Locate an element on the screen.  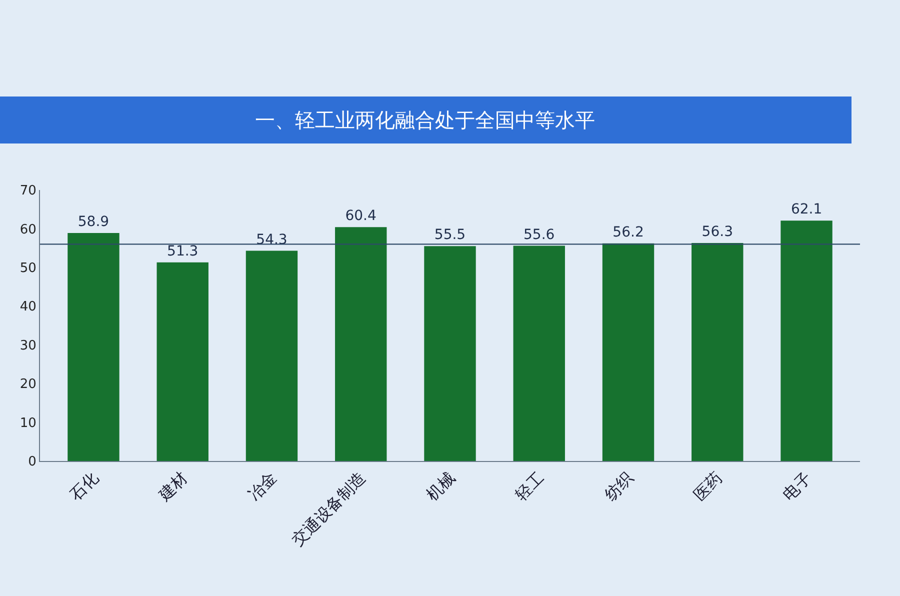
data-label: 56.3 is located at coordinates (717, 232).